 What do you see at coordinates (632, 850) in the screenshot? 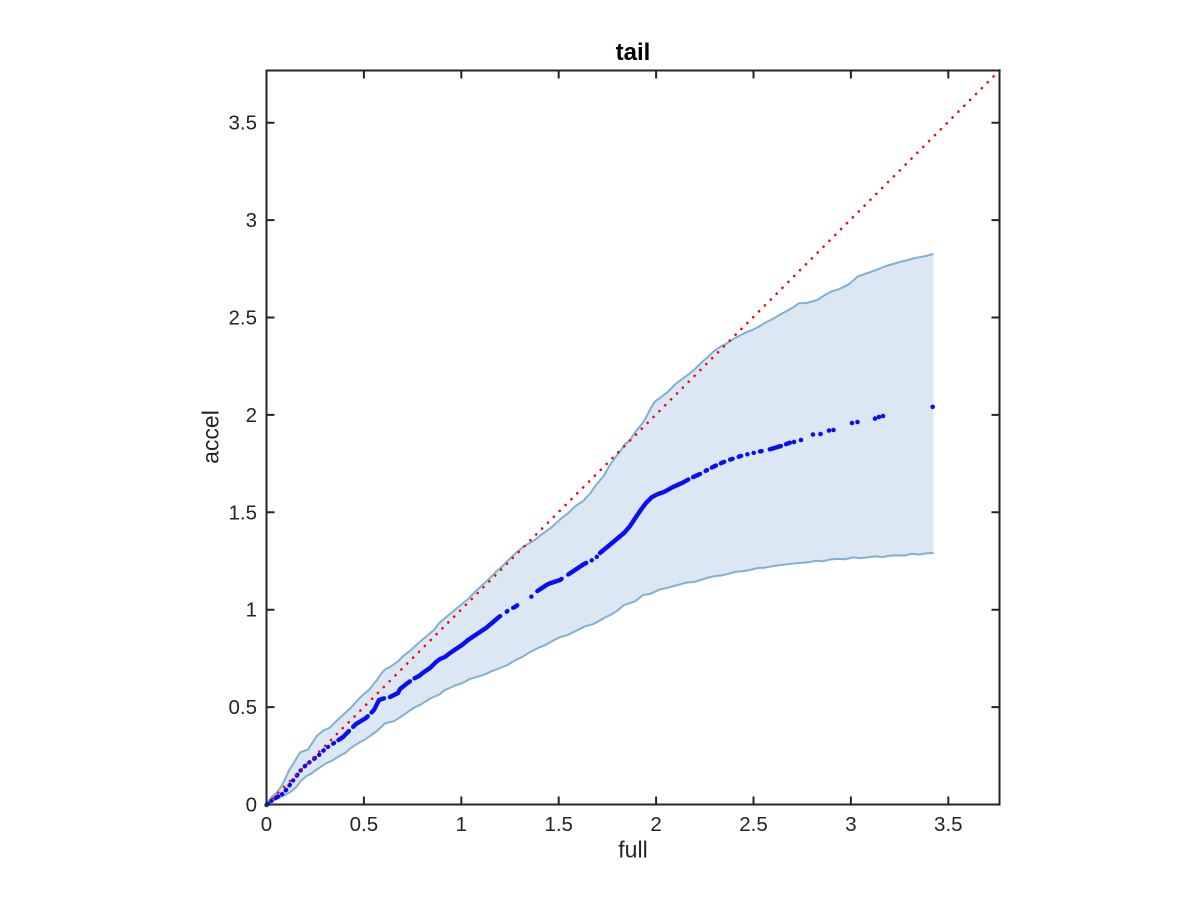
I see `svg-text: full` at bounding box center [632, 850].